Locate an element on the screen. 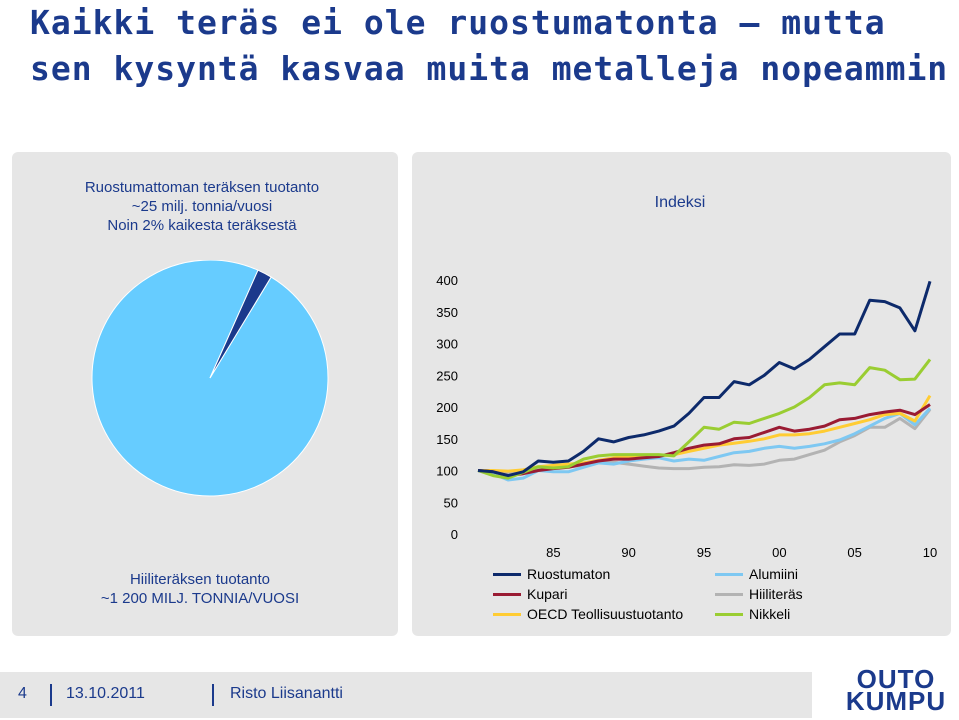  pie-chart is located at coordinates (210, 378).